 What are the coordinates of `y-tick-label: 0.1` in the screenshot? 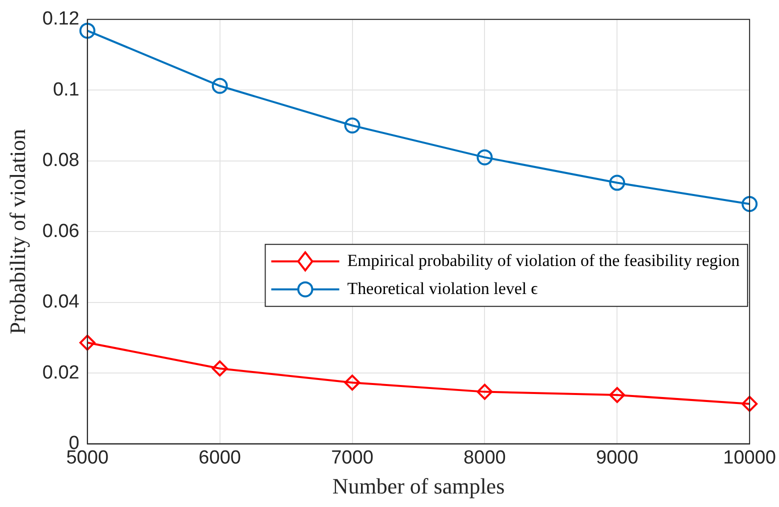 It's located at (66, 89).